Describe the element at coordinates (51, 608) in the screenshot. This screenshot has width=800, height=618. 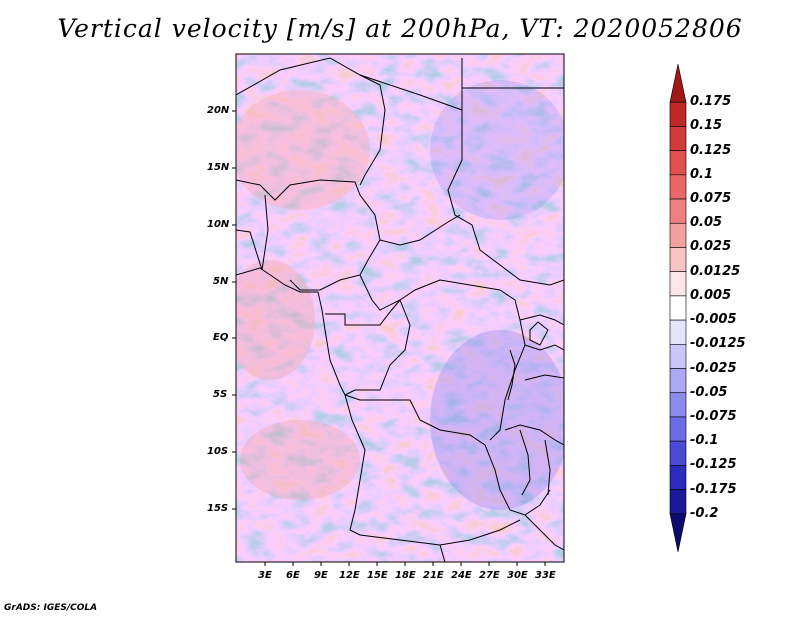
I see `grads-credit: GrADS: IGES/COLA` at that location.